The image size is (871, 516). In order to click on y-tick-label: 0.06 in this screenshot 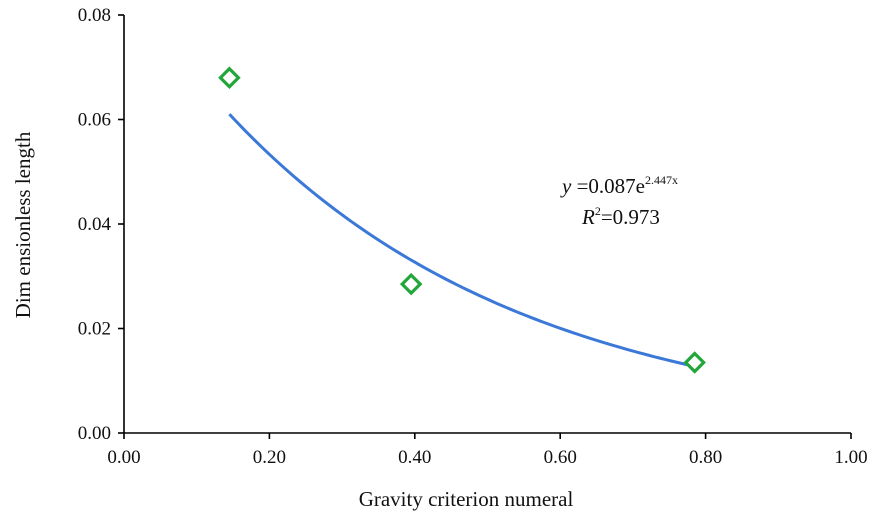, I will do `click(94, 120)`.